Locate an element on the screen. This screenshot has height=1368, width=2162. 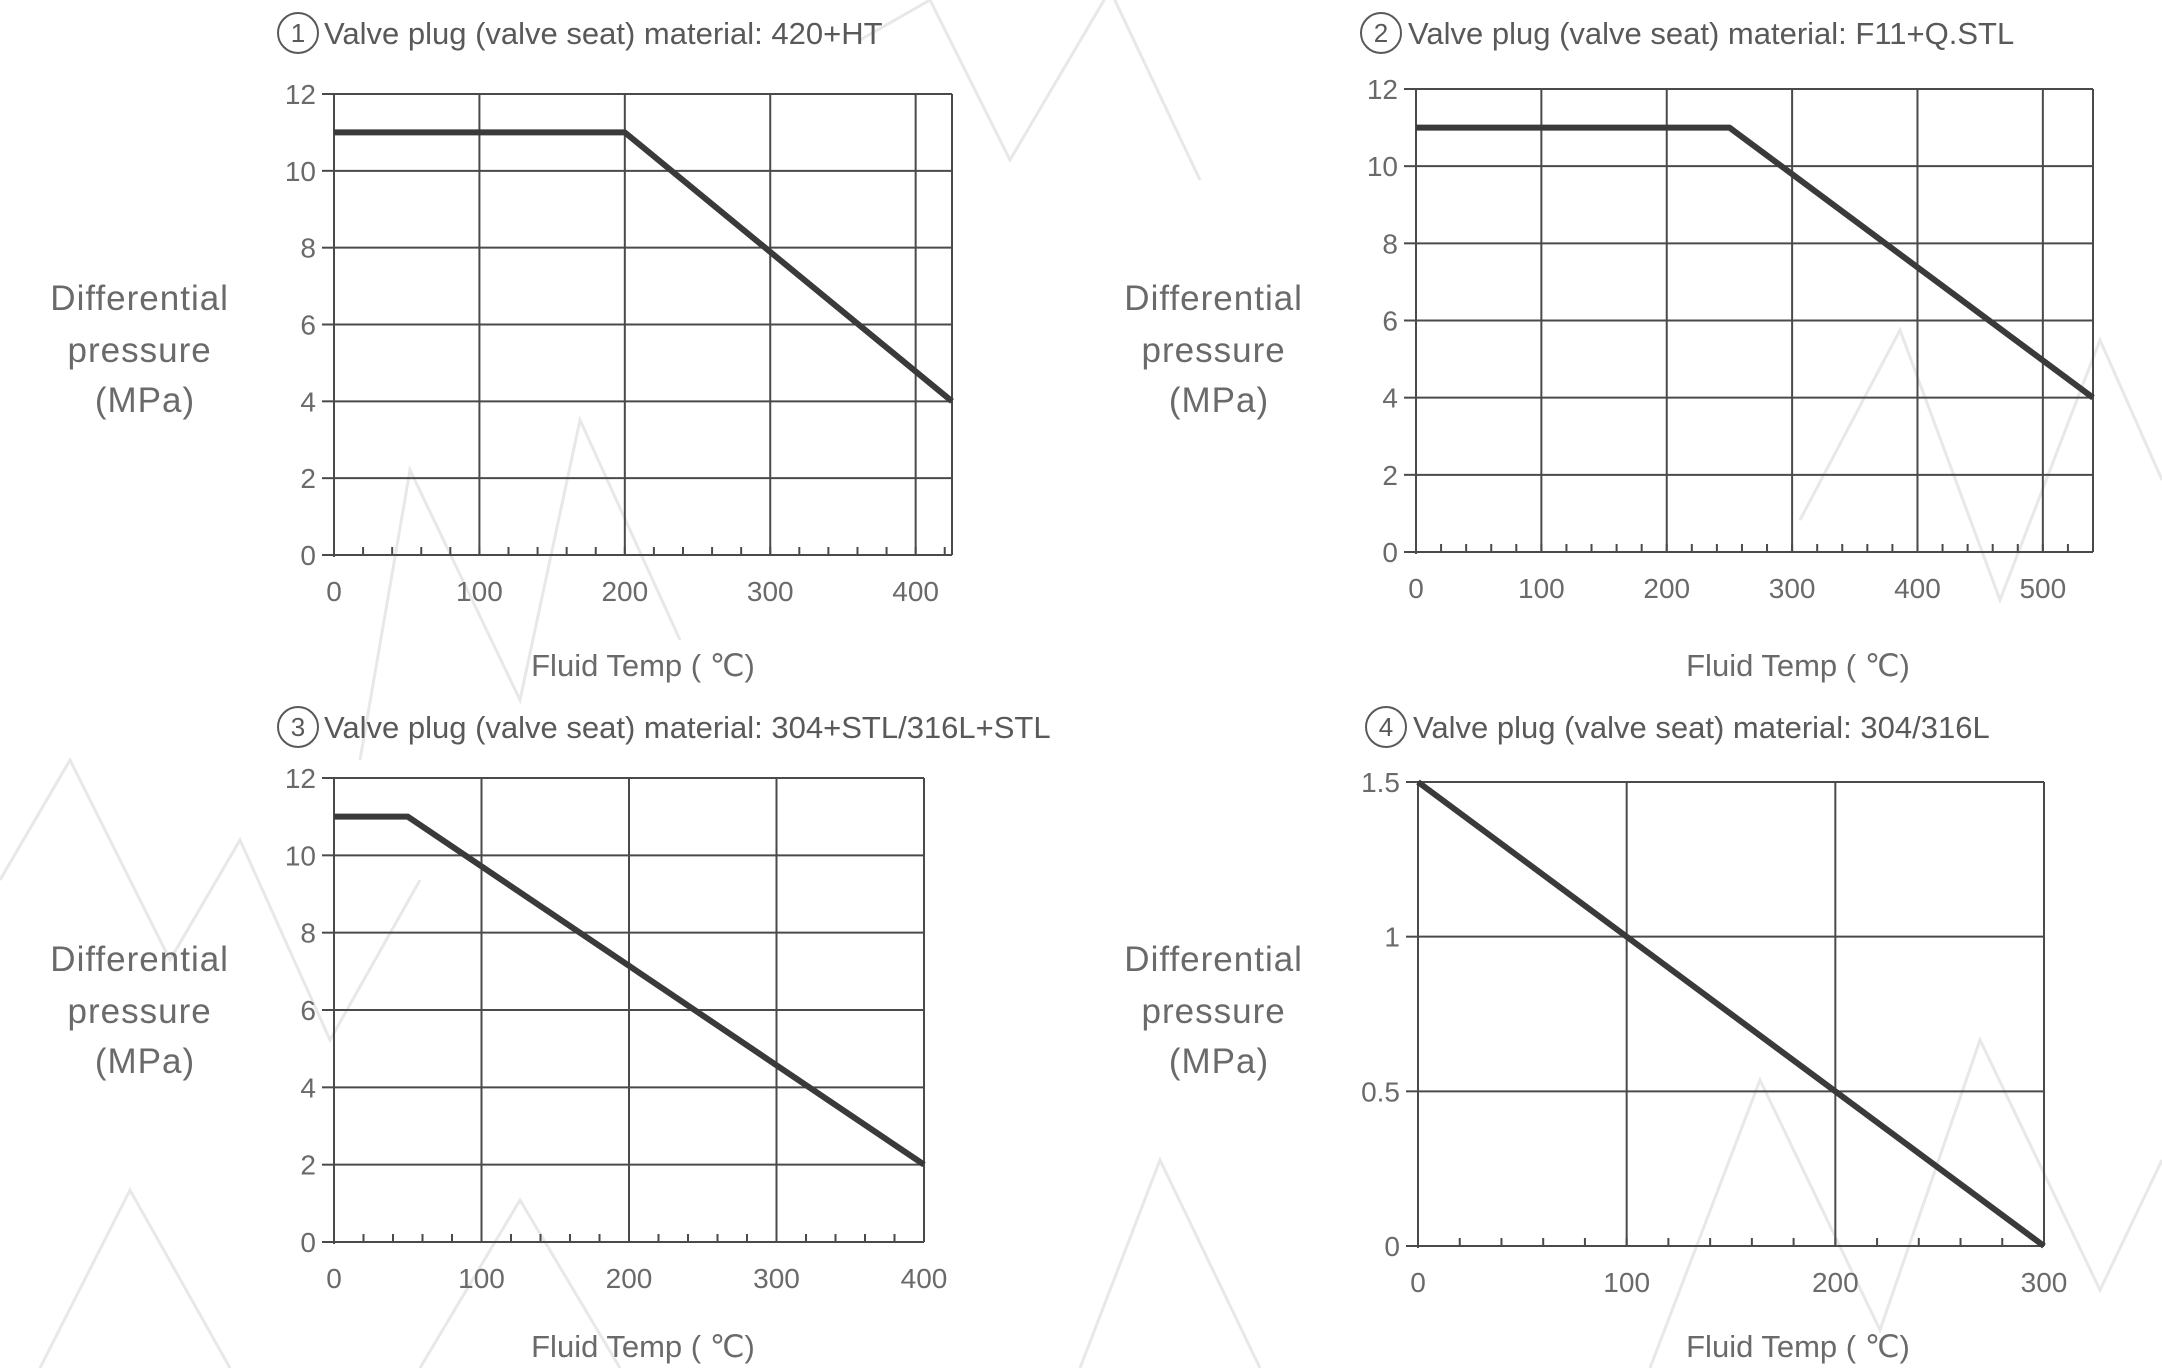
chart-title-text-1: Valve plug (valve seat) material: 420+HT is located at coordinates (603, 33).